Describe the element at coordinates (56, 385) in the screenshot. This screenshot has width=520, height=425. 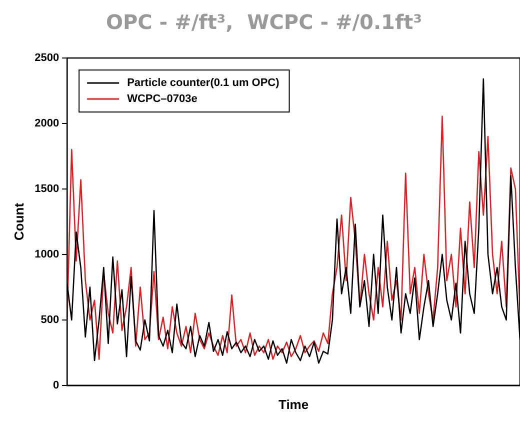
I see `y-tick-label: 0` at that location.